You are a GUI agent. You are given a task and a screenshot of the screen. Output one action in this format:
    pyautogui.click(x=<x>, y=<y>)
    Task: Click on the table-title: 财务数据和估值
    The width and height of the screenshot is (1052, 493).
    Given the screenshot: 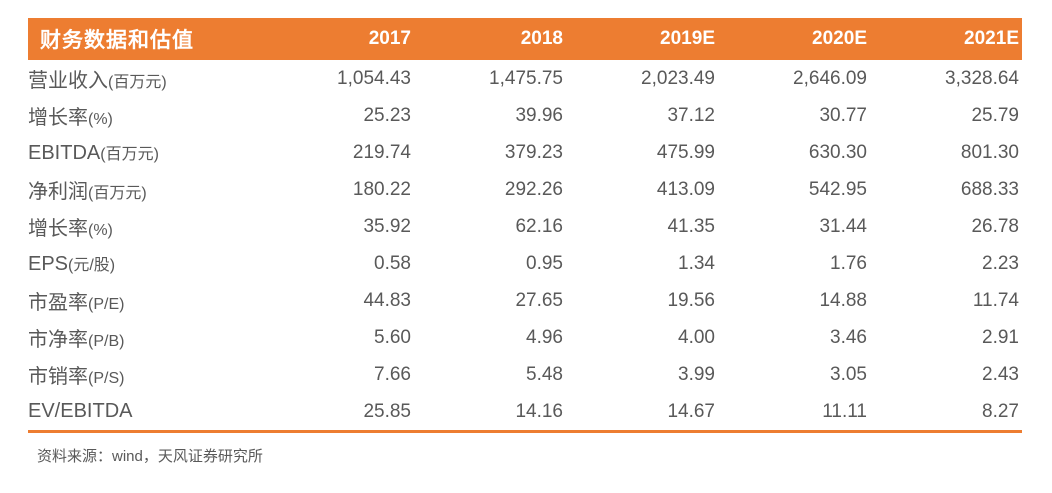 What is the action you would take?
    pyautogui.click(x=117, y=40)
    